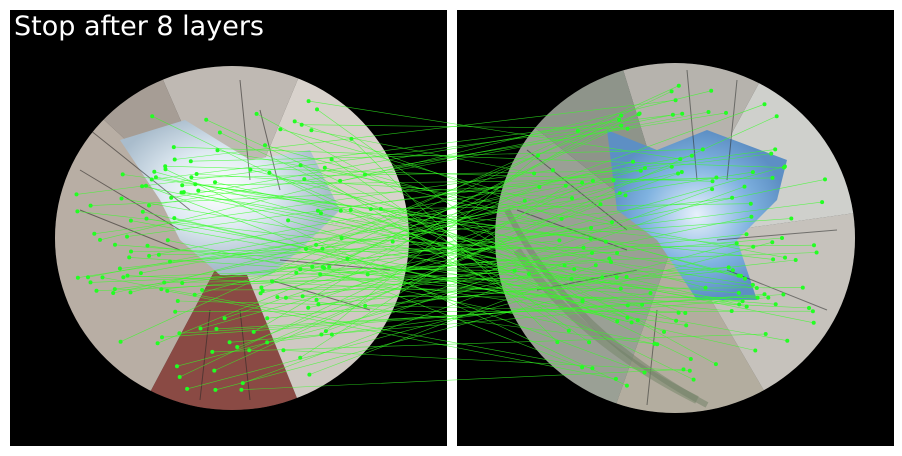  I want to click on figure-title: Stop after 8 layers, so click(139, 26).